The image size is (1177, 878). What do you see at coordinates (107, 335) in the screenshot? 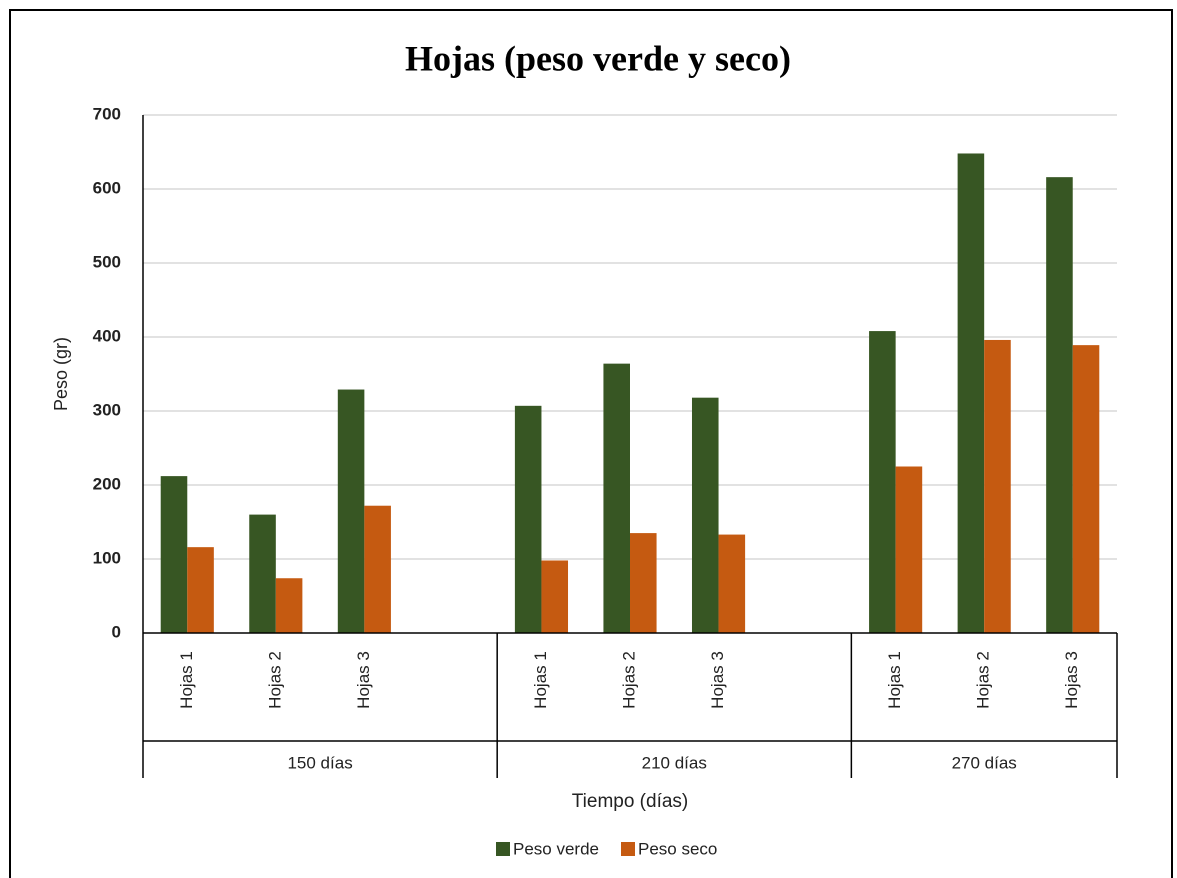
I see `y-tick-label: 400` at bounding box center [107, 335].